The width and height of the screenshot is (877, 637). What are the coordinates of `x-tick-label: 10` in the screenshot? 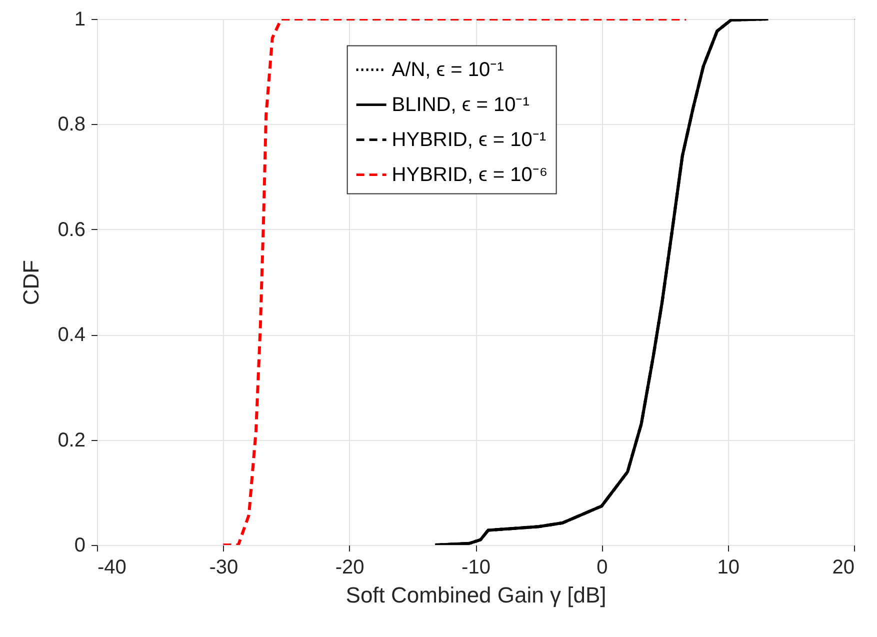 It's located at (728, 567).